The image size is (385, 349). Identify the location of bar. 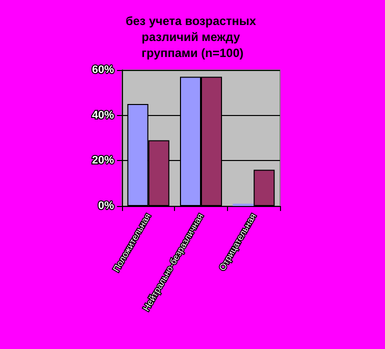
(264, 188).